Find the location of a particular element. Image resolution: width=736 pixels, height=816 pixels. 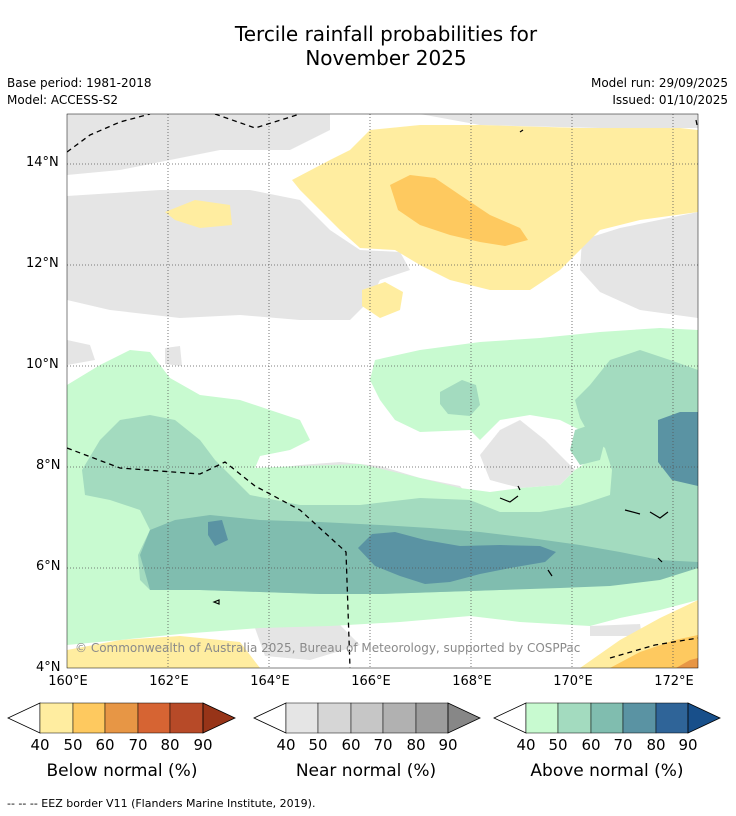

lon-label: 164°E is located at coordinates (270, 681).